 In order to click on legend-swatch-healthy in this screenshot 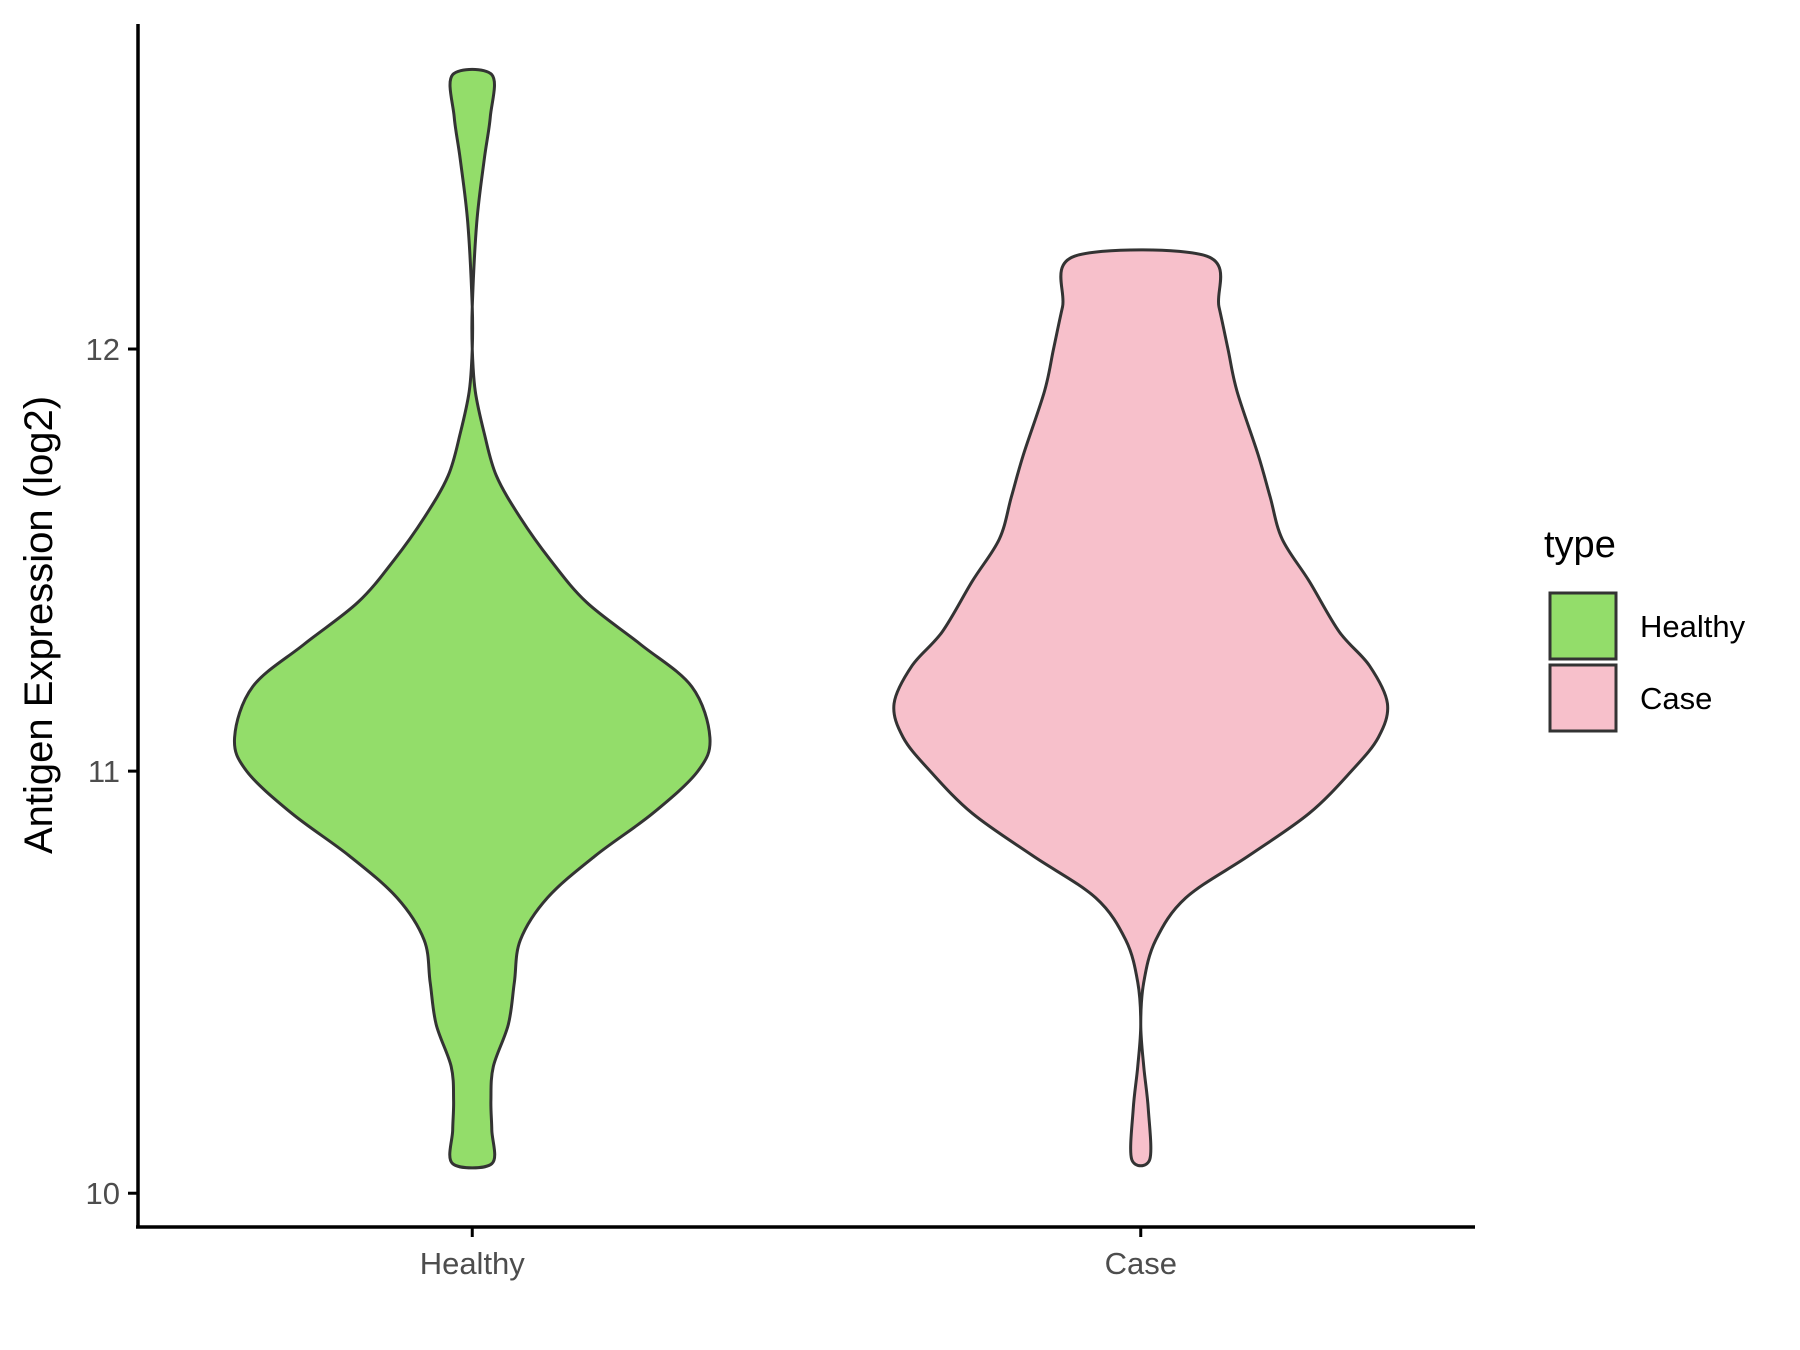, I will do `click(1583, 626)`.